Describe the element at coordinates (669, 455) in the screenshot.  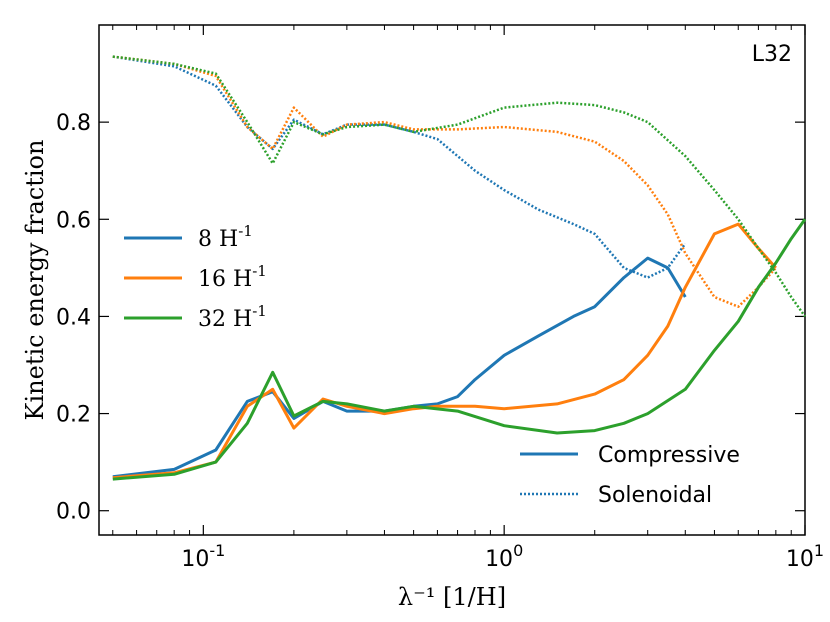
I see `legend-label: Compressive` at that location.